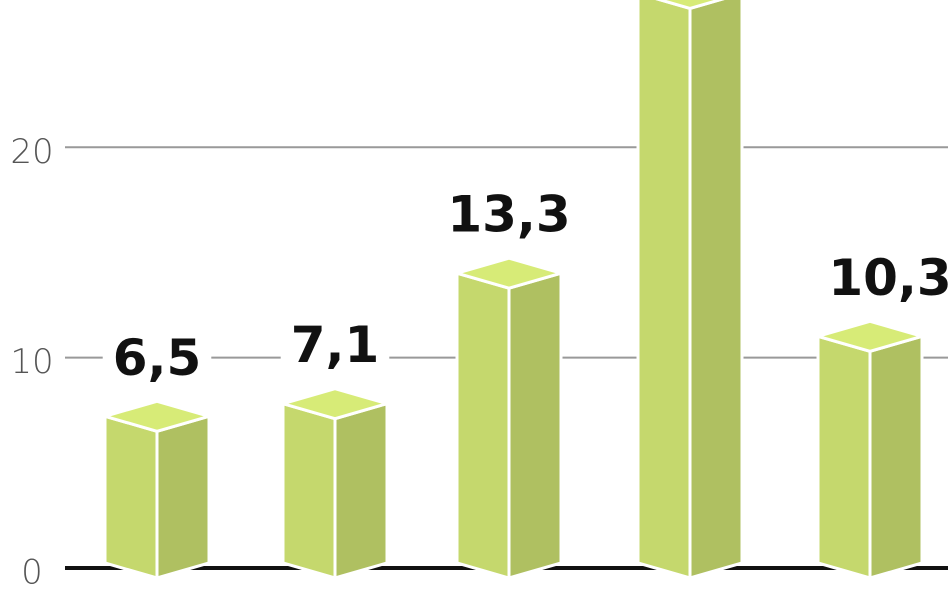  I want to click on value-label: 13,3, so click(508, 215).